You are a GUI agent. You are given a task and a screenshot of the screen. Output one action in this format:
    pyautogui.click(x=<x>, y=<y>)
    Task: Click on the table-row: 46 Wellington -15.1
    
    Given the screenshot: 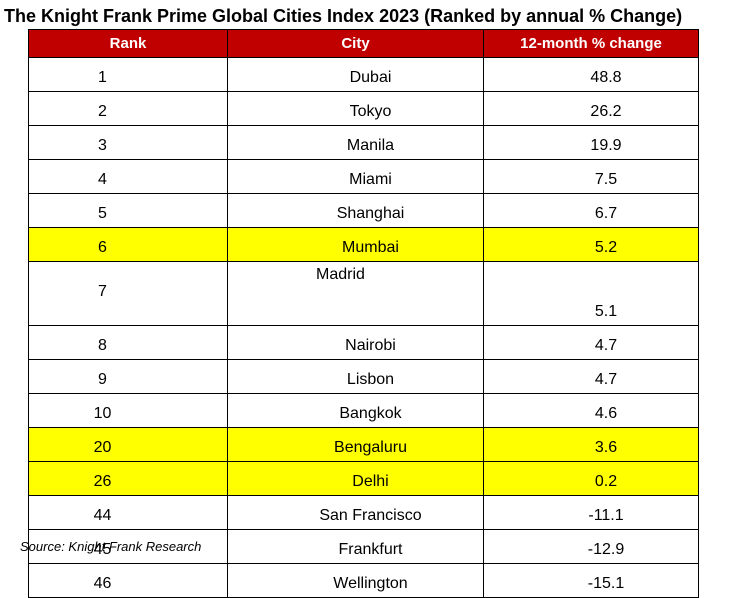 What is the action you would take?
    pyautogui.click(x=363, y=580)
    